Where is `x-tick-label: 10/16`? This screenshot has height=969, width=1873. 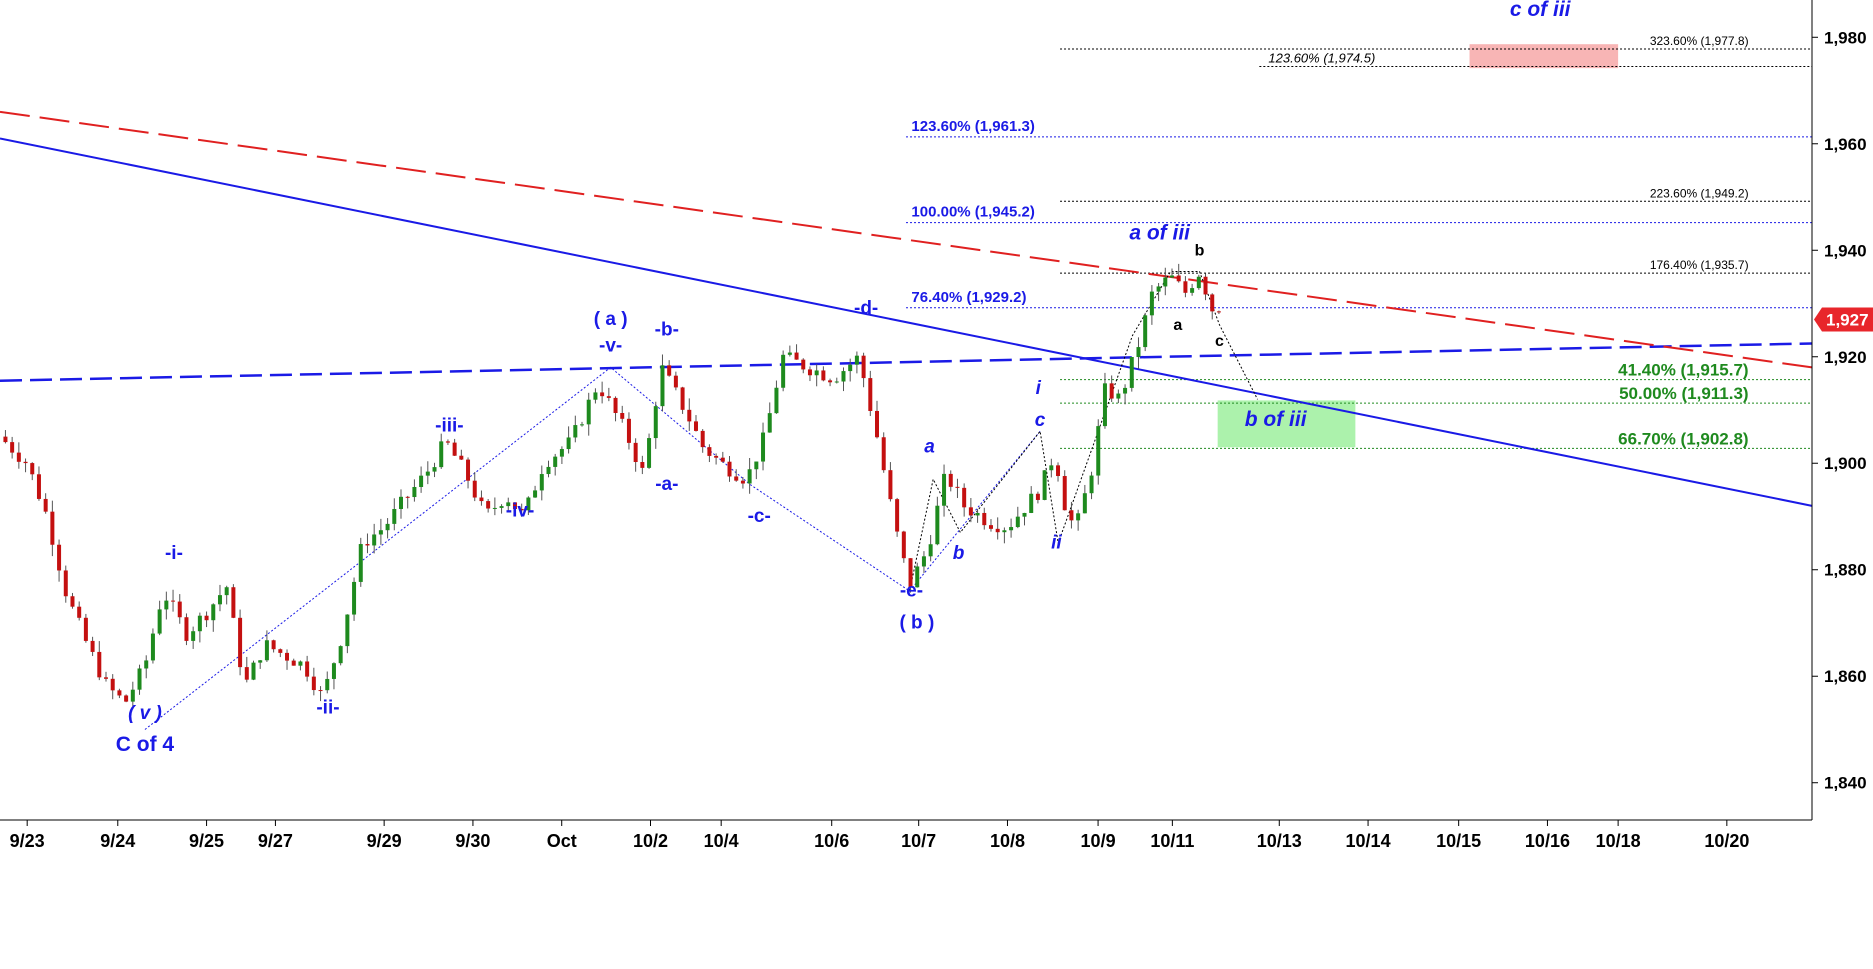 x-tick-label: 10/16 is located at coordinates (1547, 841).